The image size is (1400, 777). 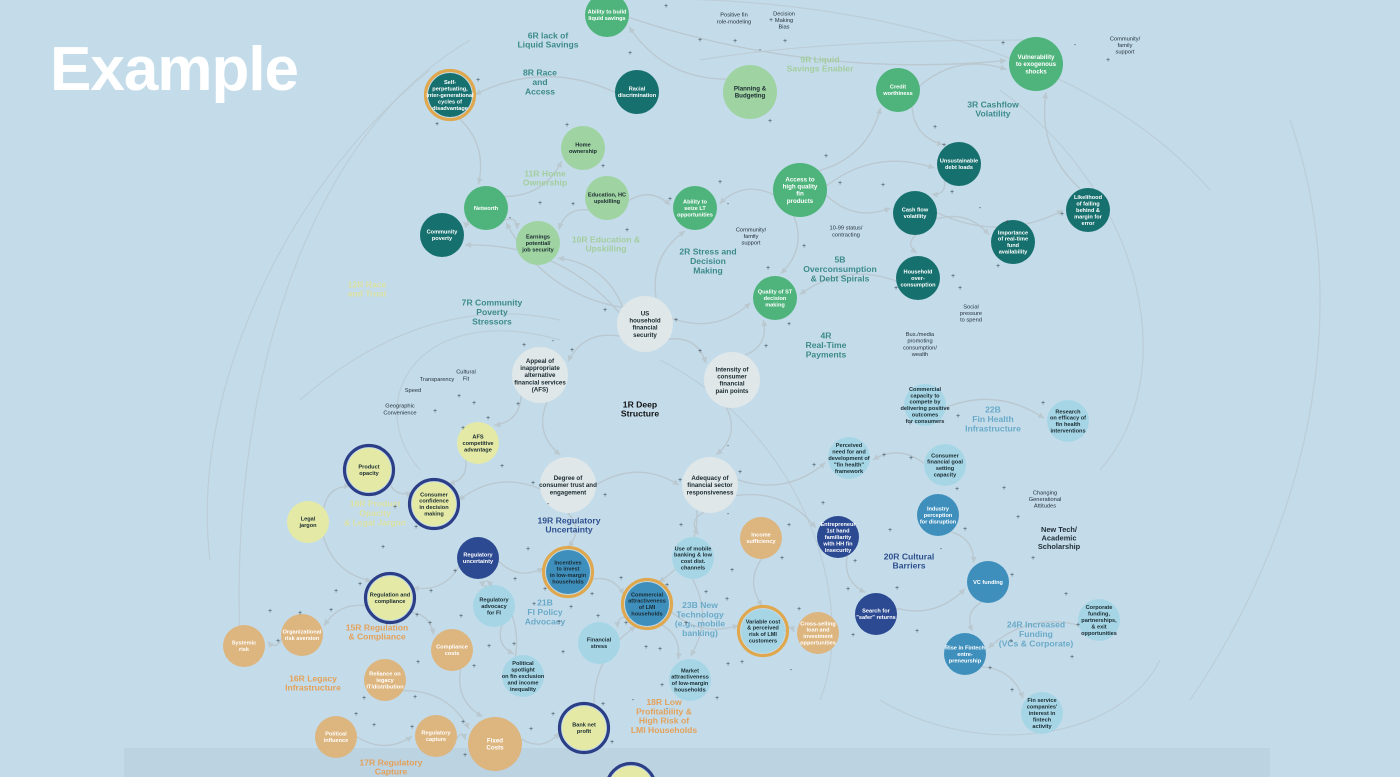 What do you see at coordinates (1125, 39) in the screenshot?
I see `factor-label-line: Community/` at bounding box center [1125, 39].